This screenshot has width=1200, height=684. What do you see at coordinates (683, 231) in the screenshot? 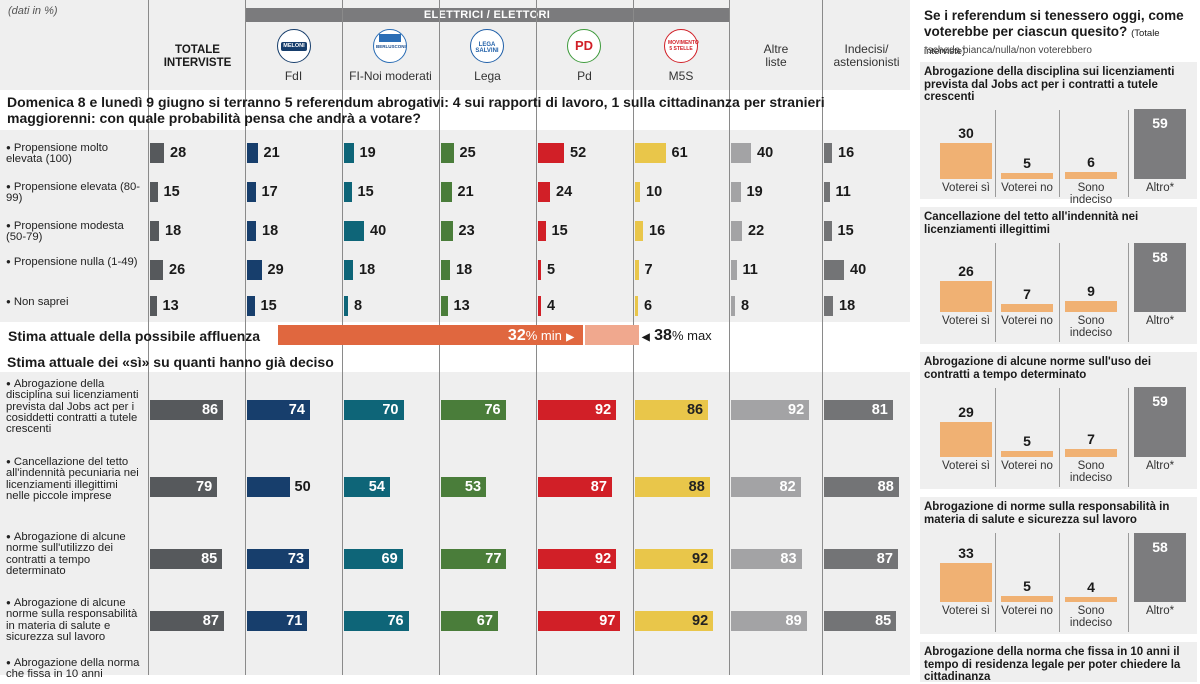
I see `bar-cell-m5s: 16` at bounding box center [683, 231].